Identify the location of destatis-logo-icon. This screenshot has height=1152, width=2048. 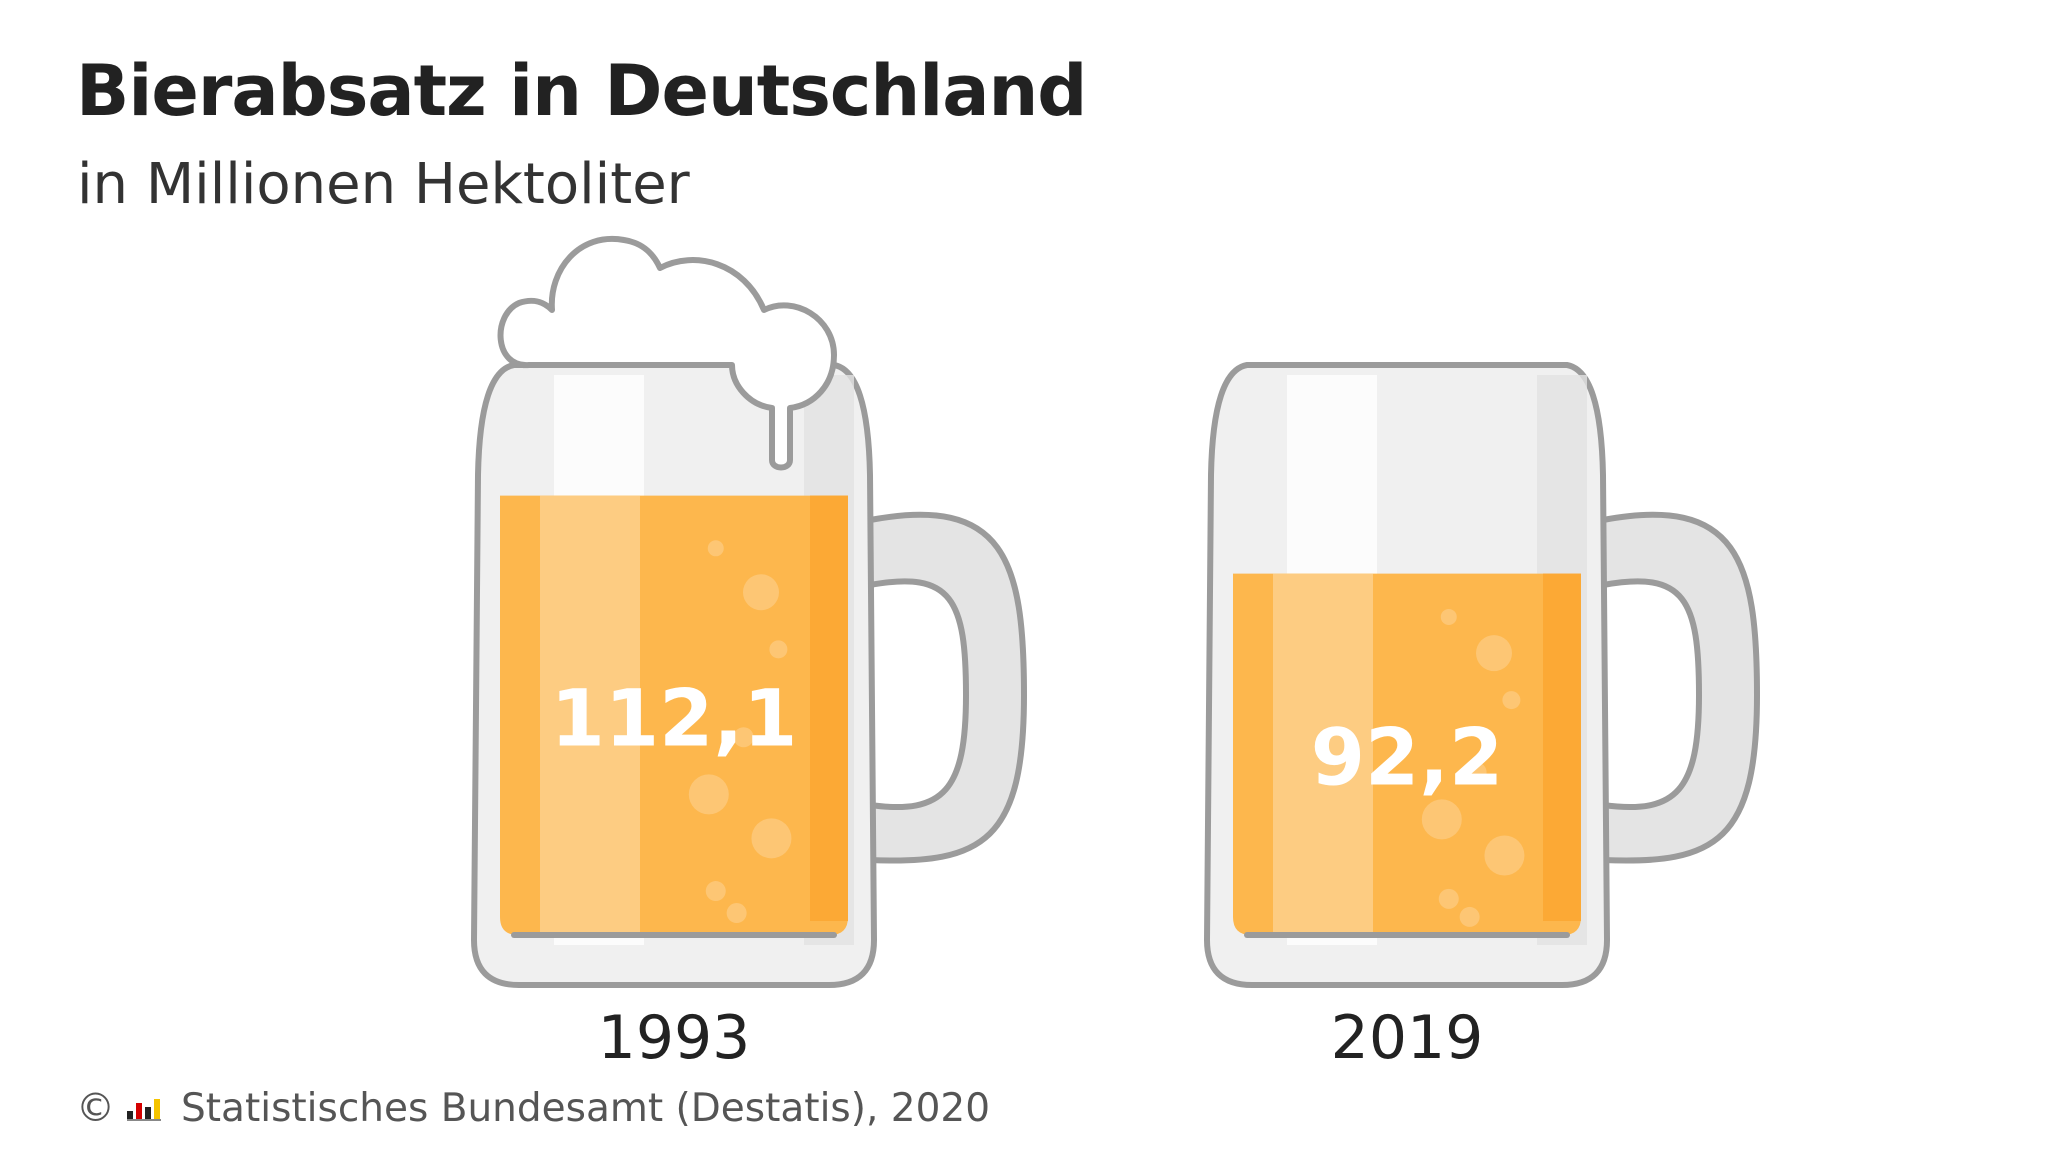
(144, 1108).